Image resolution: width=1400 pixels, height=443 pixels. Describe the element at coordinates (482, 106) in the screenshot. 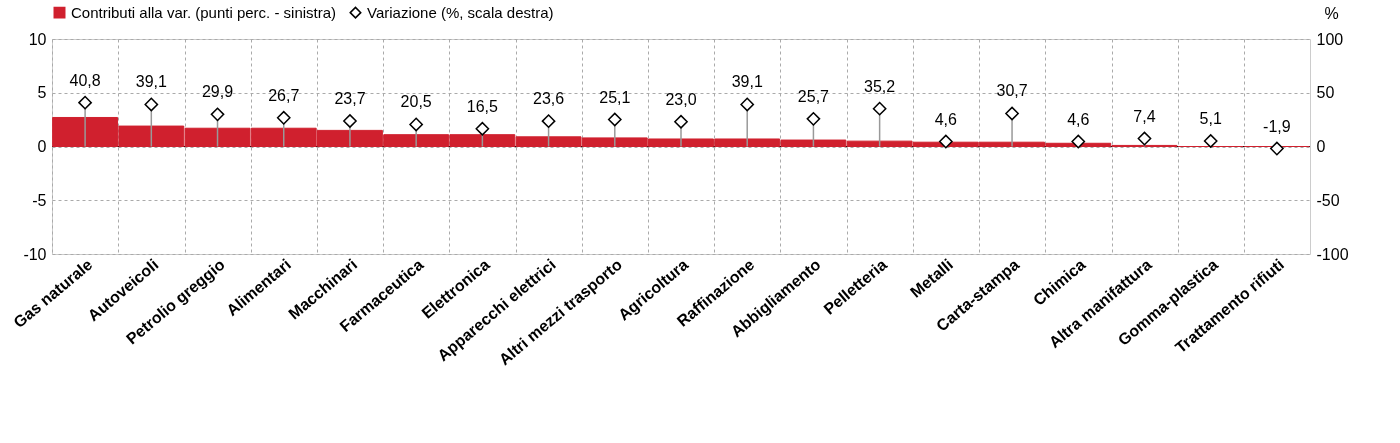

I see `data-label: 16,5` at that location.